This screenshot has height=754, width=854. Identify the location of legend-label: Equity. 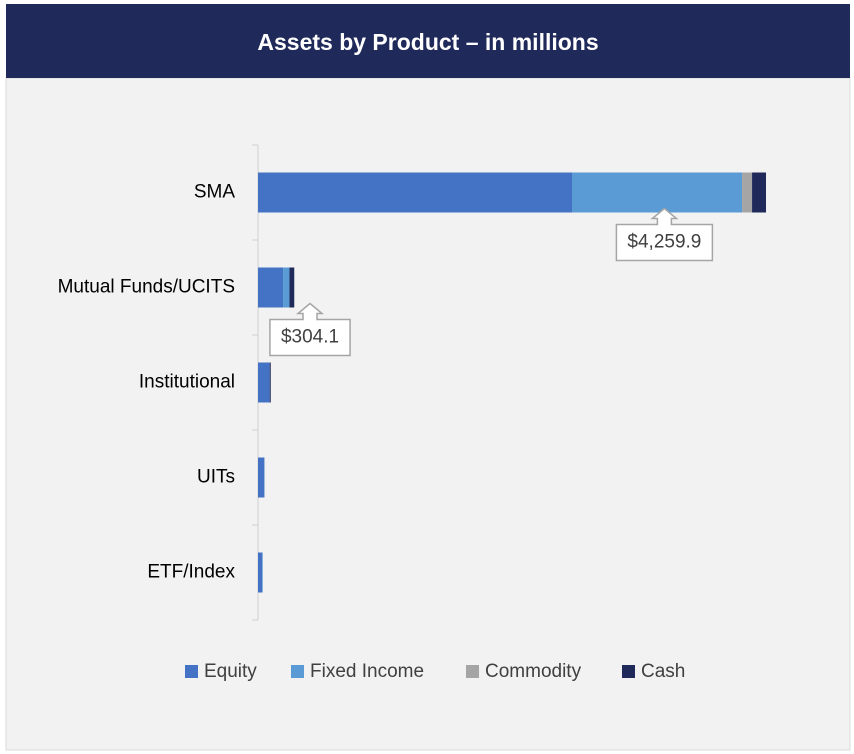
(230, 671).